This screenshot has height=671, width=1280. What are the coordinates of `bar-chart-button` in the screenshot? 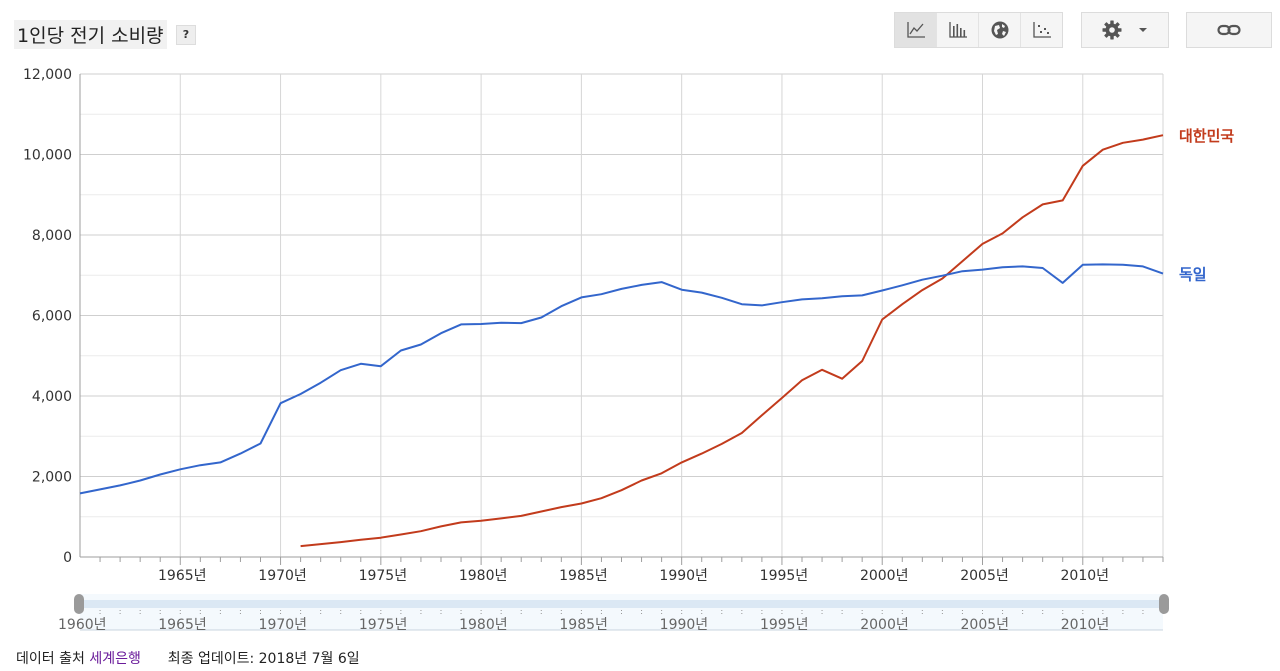 It's located at (958, 30).